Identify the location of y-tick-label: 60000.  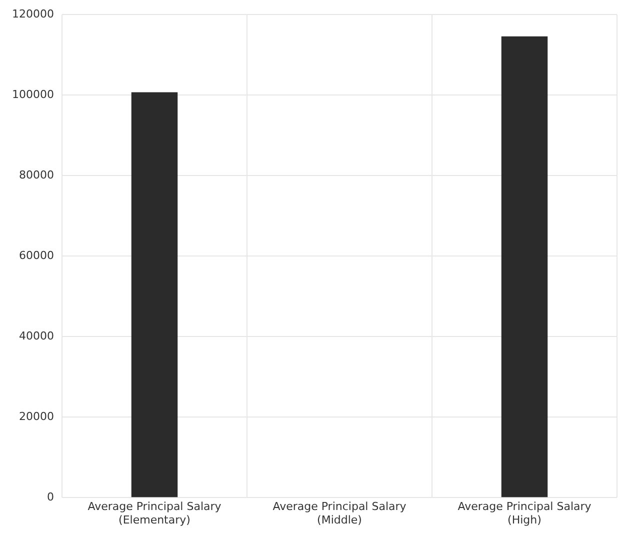
(36, 255).